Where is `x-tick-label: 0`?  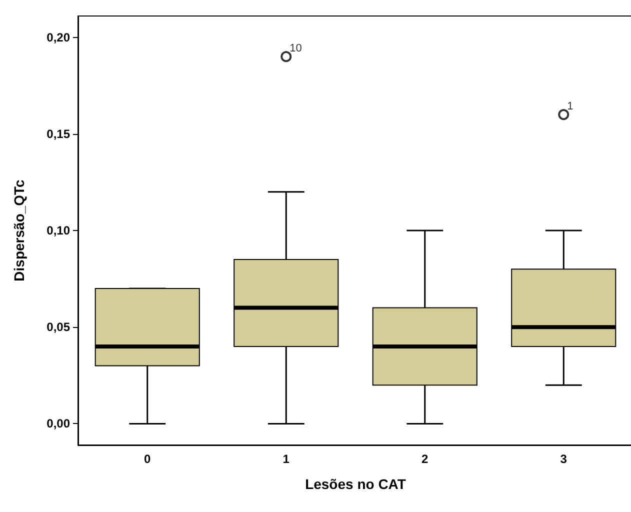
x-tick-label: 0 is located at coordinates (148, 459).